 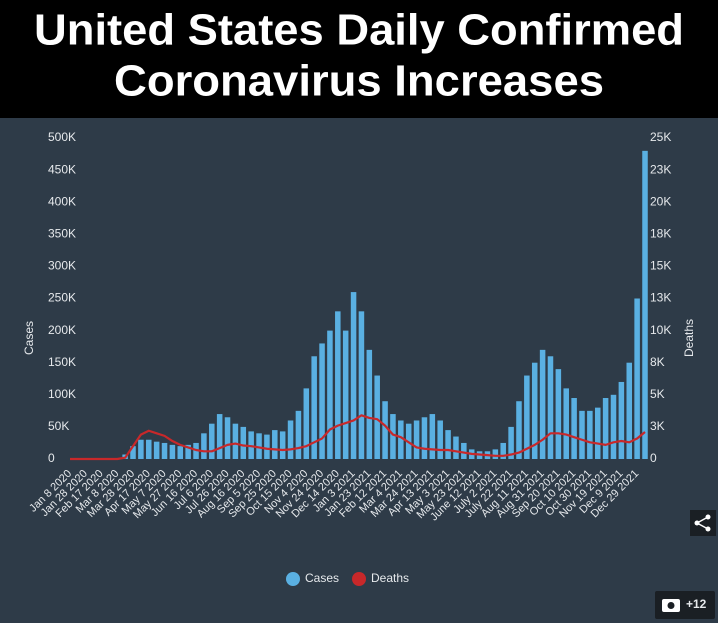 What do you see at coordinates (696, 604) in the screenshot?
I see `photo-count: +12` at bounding box center [696, 604].